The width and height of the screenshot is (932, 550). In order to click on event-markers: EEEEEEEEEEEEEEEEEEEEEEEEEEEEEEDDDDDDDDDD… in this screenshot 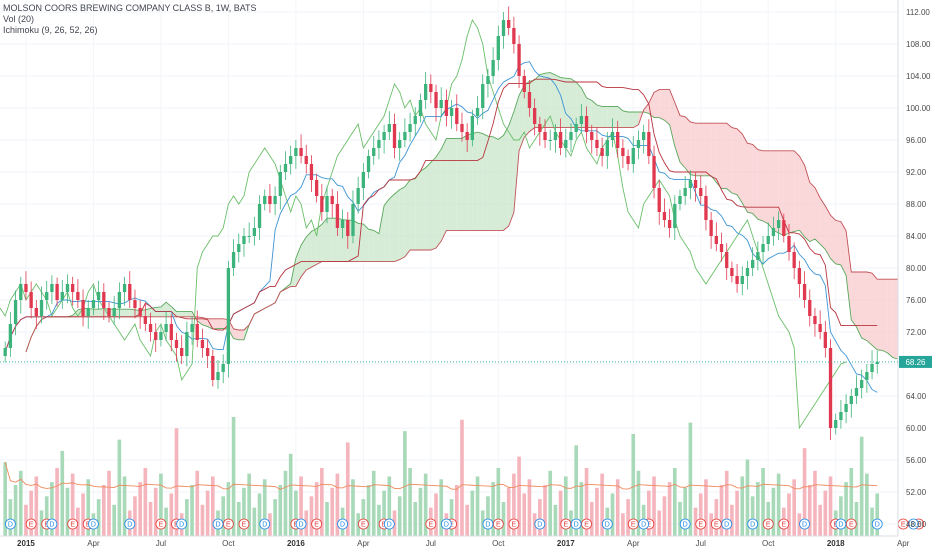, I will do `click(464, 524)`.